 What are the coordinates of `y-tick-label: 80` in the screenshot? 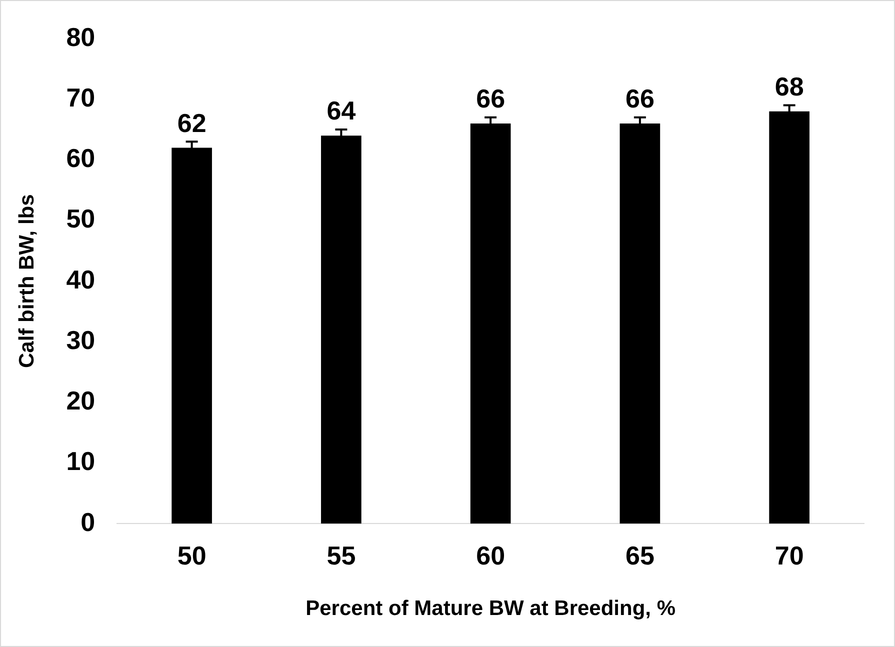 It's located at (81, 37).